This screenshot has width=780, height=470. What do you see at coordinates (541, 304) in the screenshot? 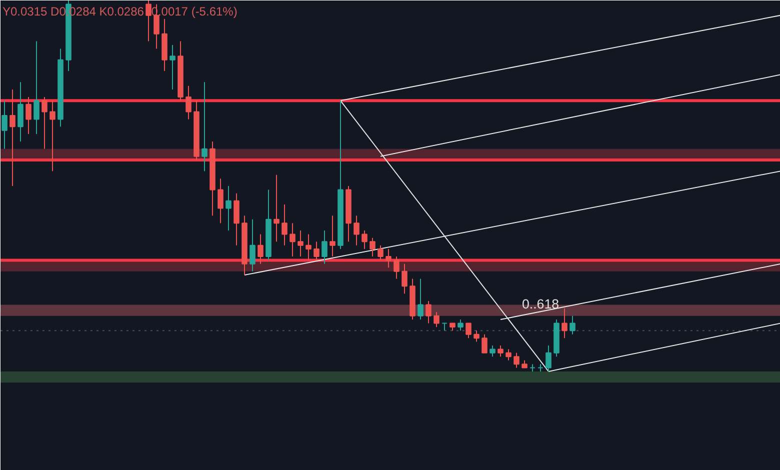
I see `annotation: 0..618` at bounding box center [541, 304].